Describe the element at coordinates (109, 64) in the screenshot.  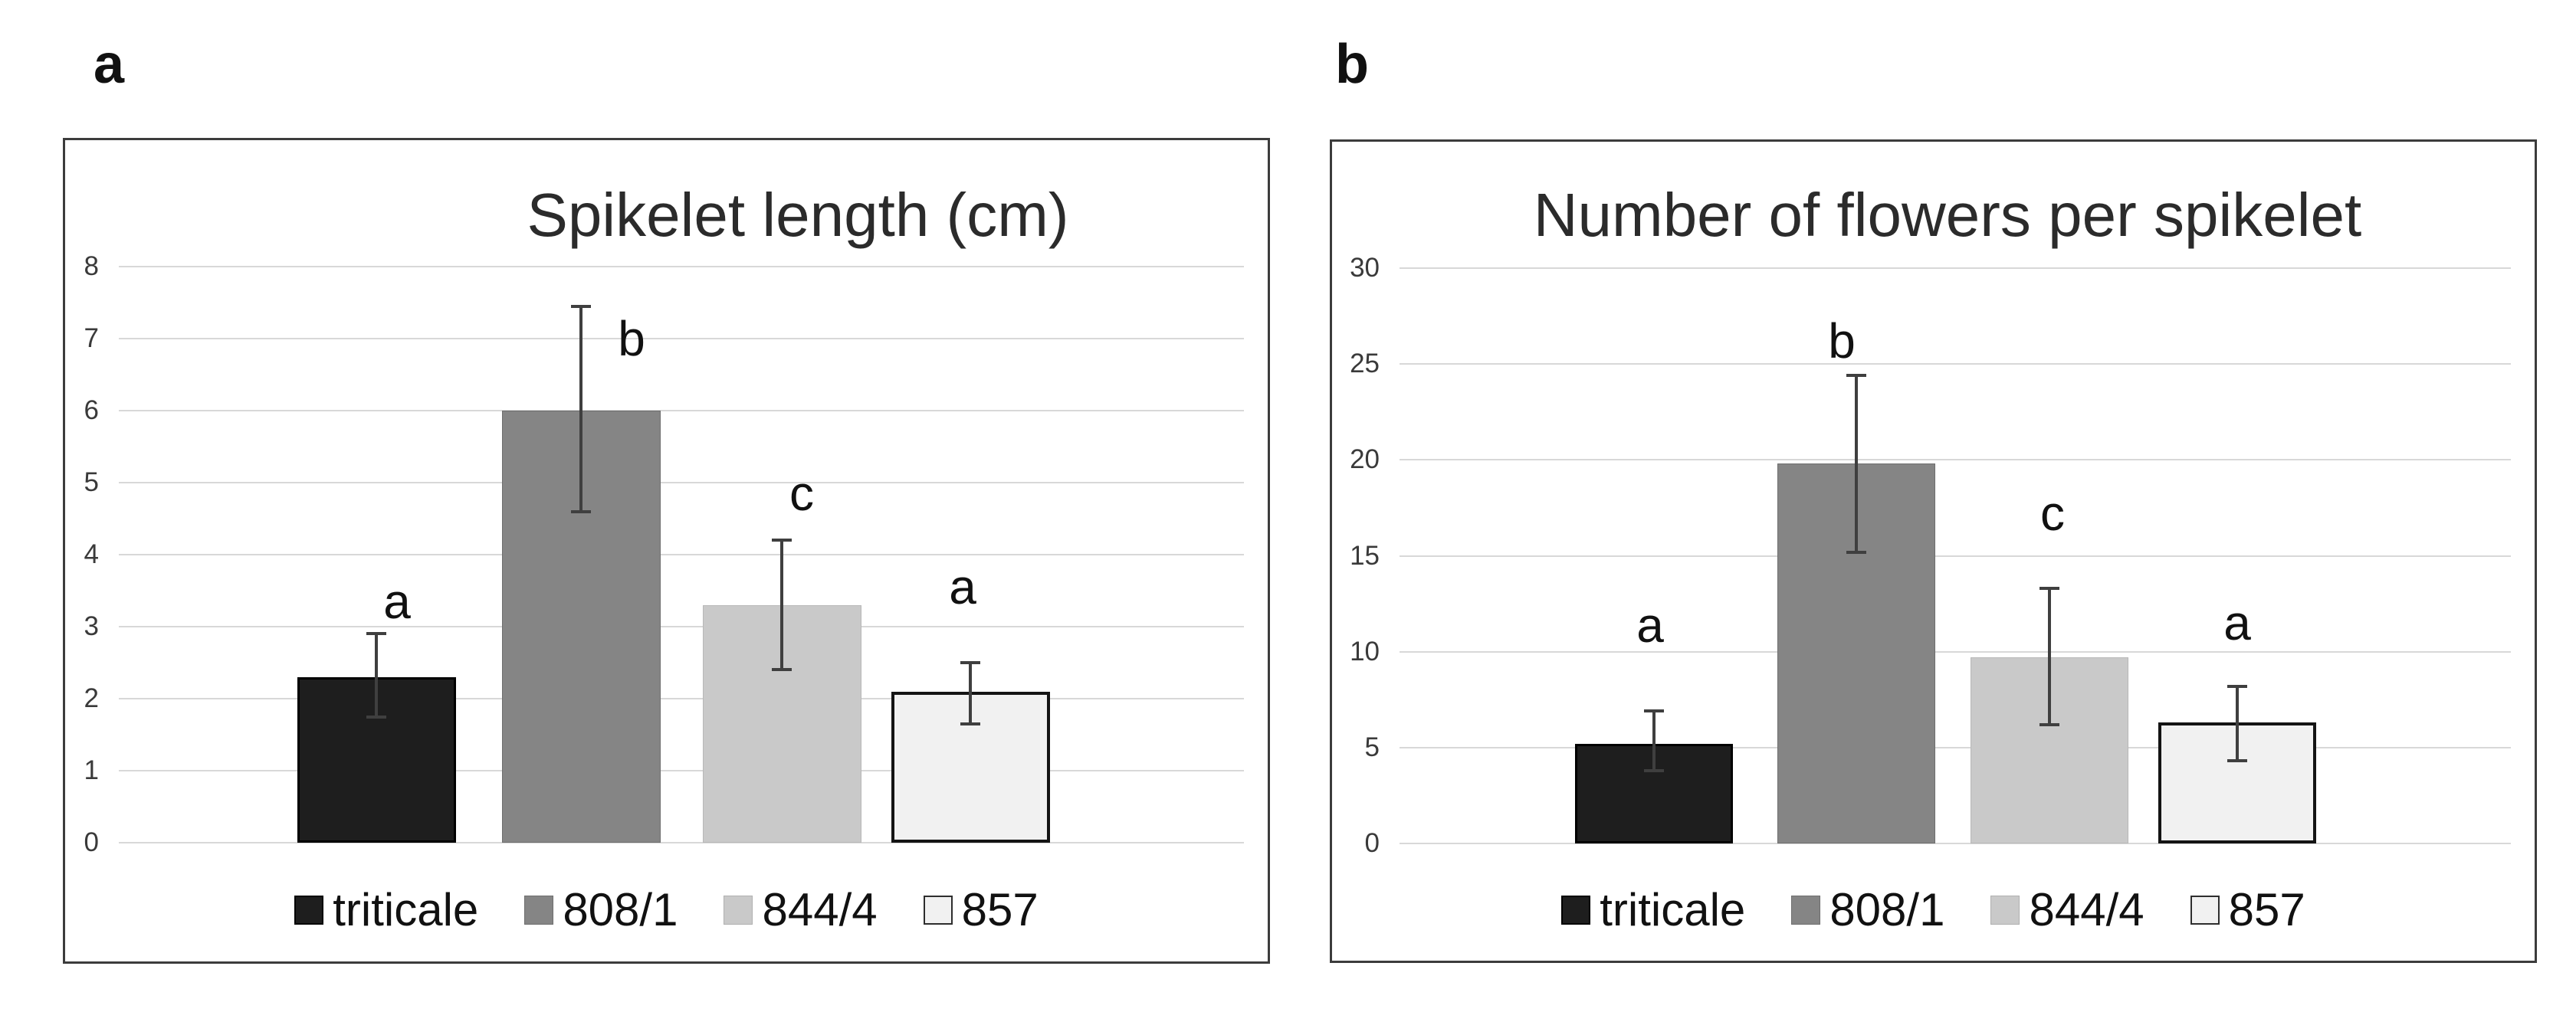
I see `panel-a-label: a` at that location.